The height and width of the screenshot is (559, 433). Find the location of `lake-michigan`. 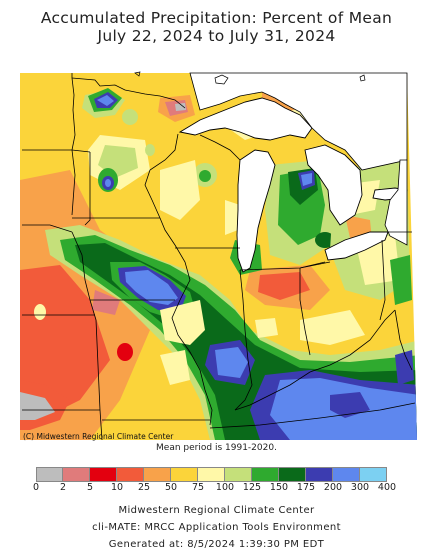

lake-michigan is located at coordinates (256, 211).